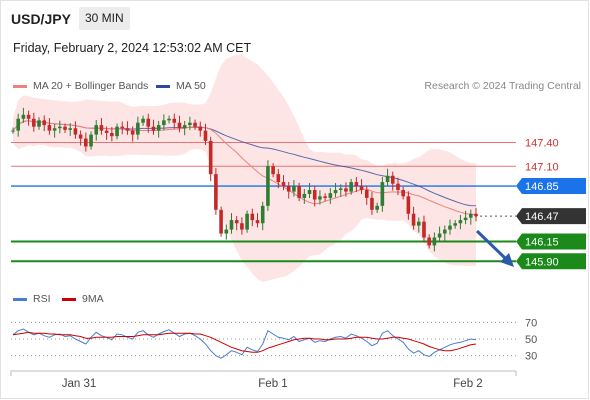  What do you see at coordinates (104, 18) in the screenshot?
I see `timeframe-button: 30 MIN` at bounding box center [104, 18].